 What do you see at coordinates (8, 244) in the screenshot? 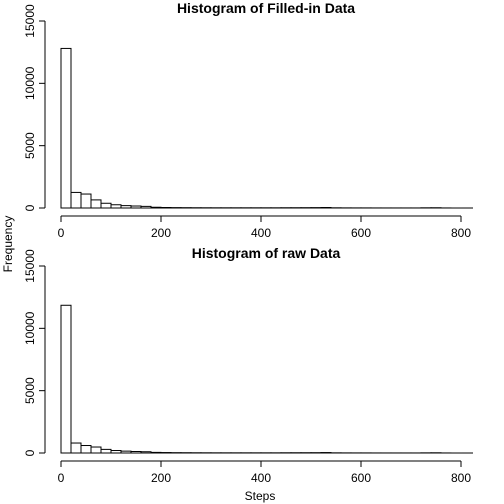
I see `y-axis-label: Frequency` at bounding box center [8, 244].